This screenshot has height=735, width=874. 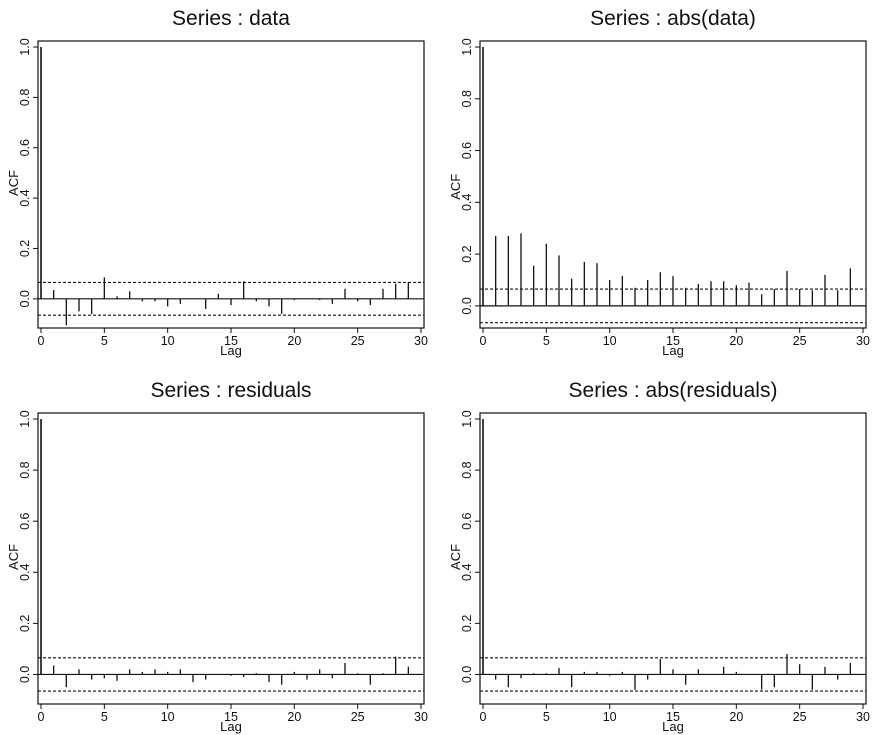 What do you see at coordinates (230, 390) in the screenshot?
I see `chart-title: Series : residuals` at bounding box center [230, 390].